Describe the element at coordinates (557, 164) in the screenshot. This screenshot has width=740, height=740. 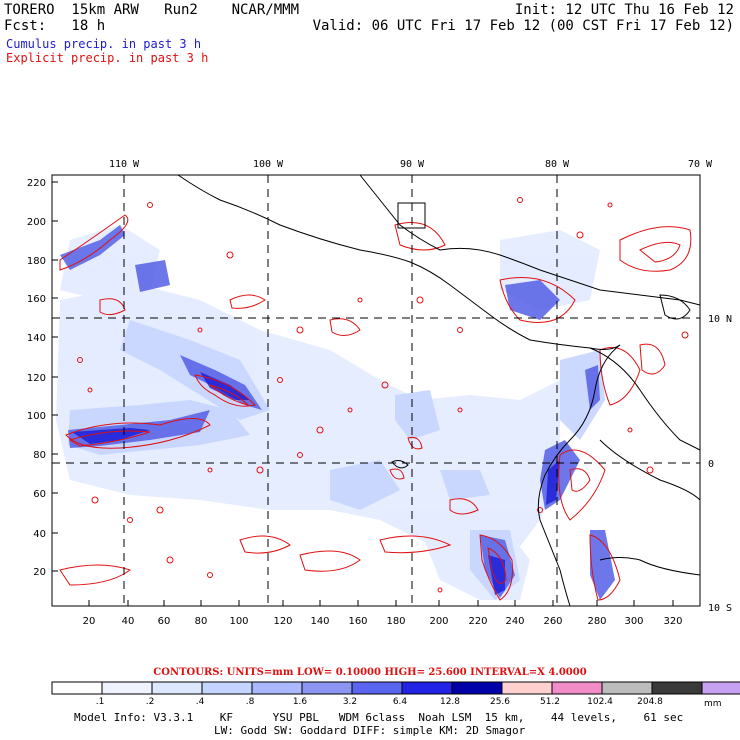
I see `lon-label: 80 W` at that location.